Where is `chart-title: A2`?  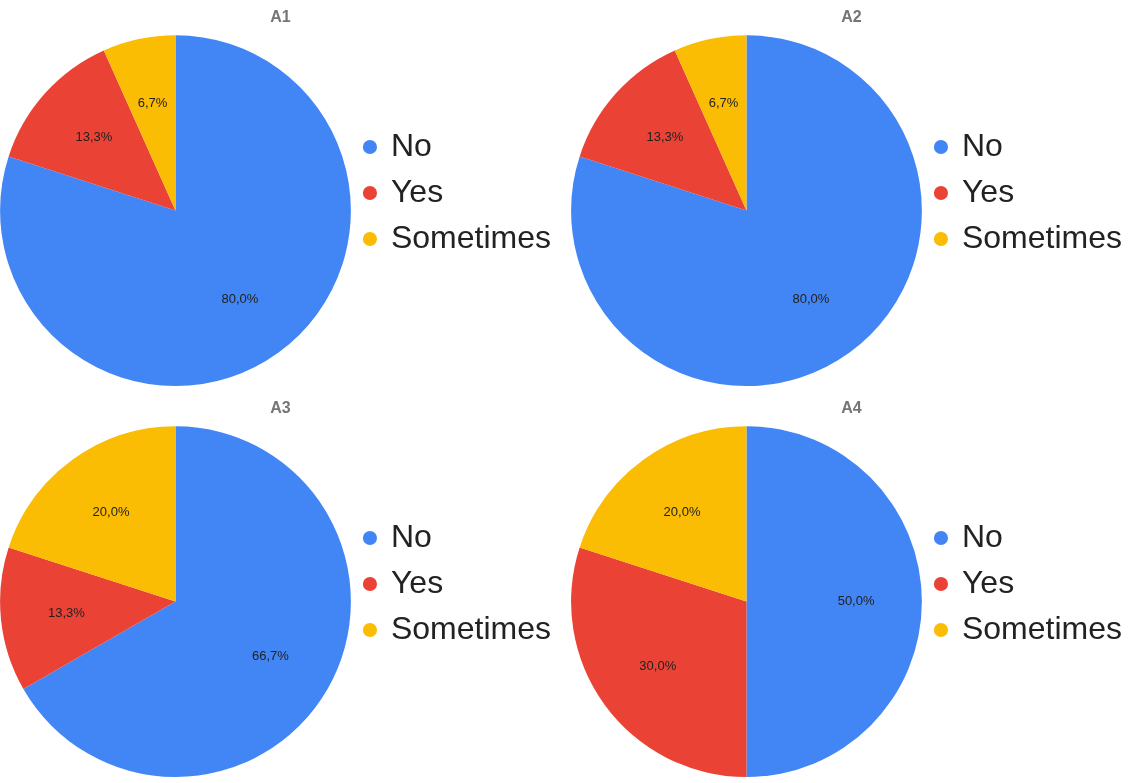
chart-title: A2 is located at coordinates (851, 17).